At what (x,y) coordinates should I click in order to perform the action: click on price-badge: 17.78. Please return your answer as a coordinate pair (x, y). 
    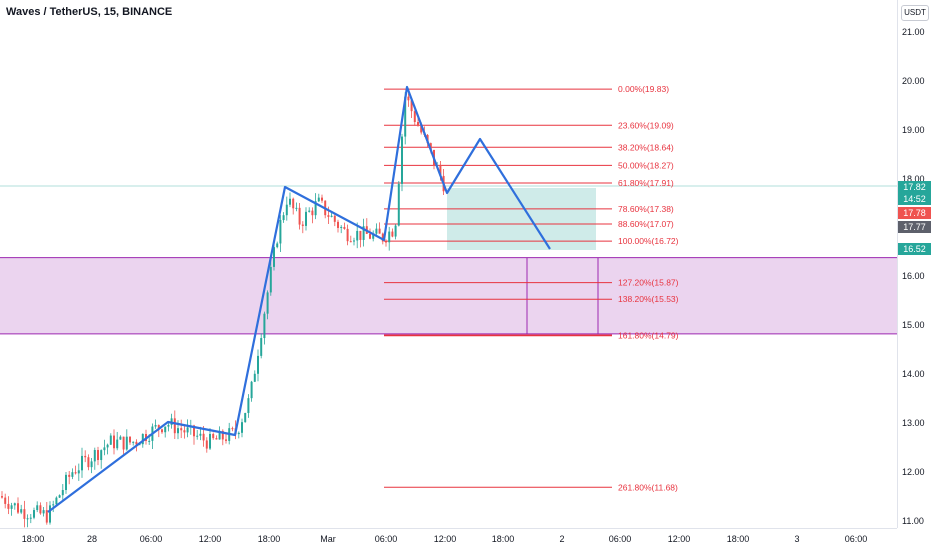
    Looking at the image, I should click on (914, 213).